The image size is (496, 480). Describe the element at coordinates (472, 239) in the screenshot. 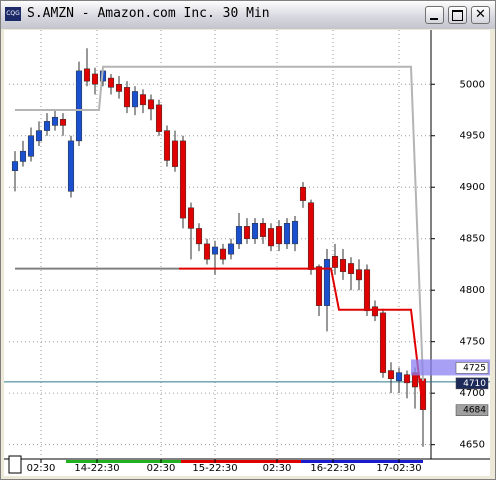

I see `y-tick-label: 4850` at that location.